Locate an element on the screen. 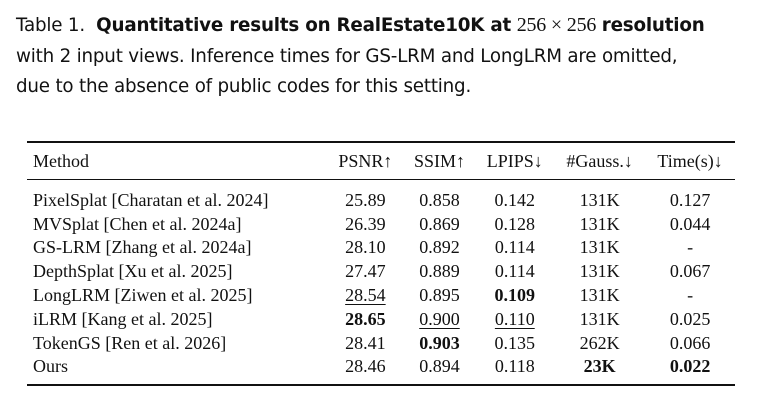 The height and width of the screenshot is (402, 761). table-cell: 0.869 is located at coordinates (439, 223).